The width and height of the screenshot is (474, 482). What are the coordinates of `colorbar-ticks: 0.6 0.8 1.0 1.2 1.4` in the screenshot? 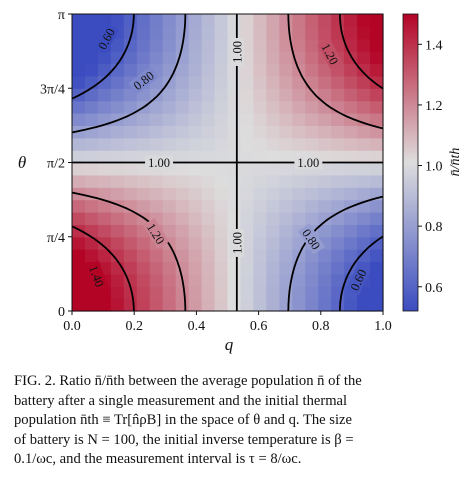 It's located at (430, 167).